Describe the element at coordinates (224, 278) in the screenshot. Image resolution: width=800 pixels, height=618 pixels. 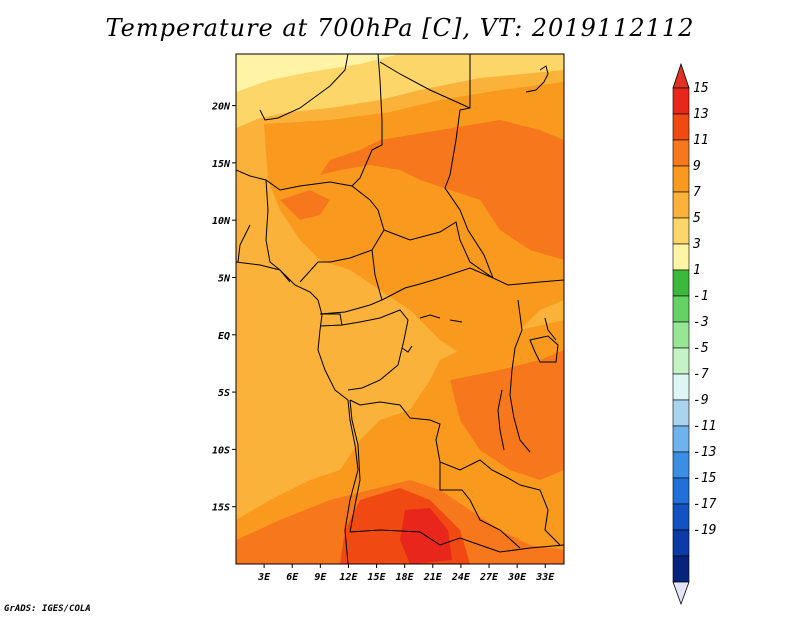
I see `lat-tick-label: 5N` at that location.